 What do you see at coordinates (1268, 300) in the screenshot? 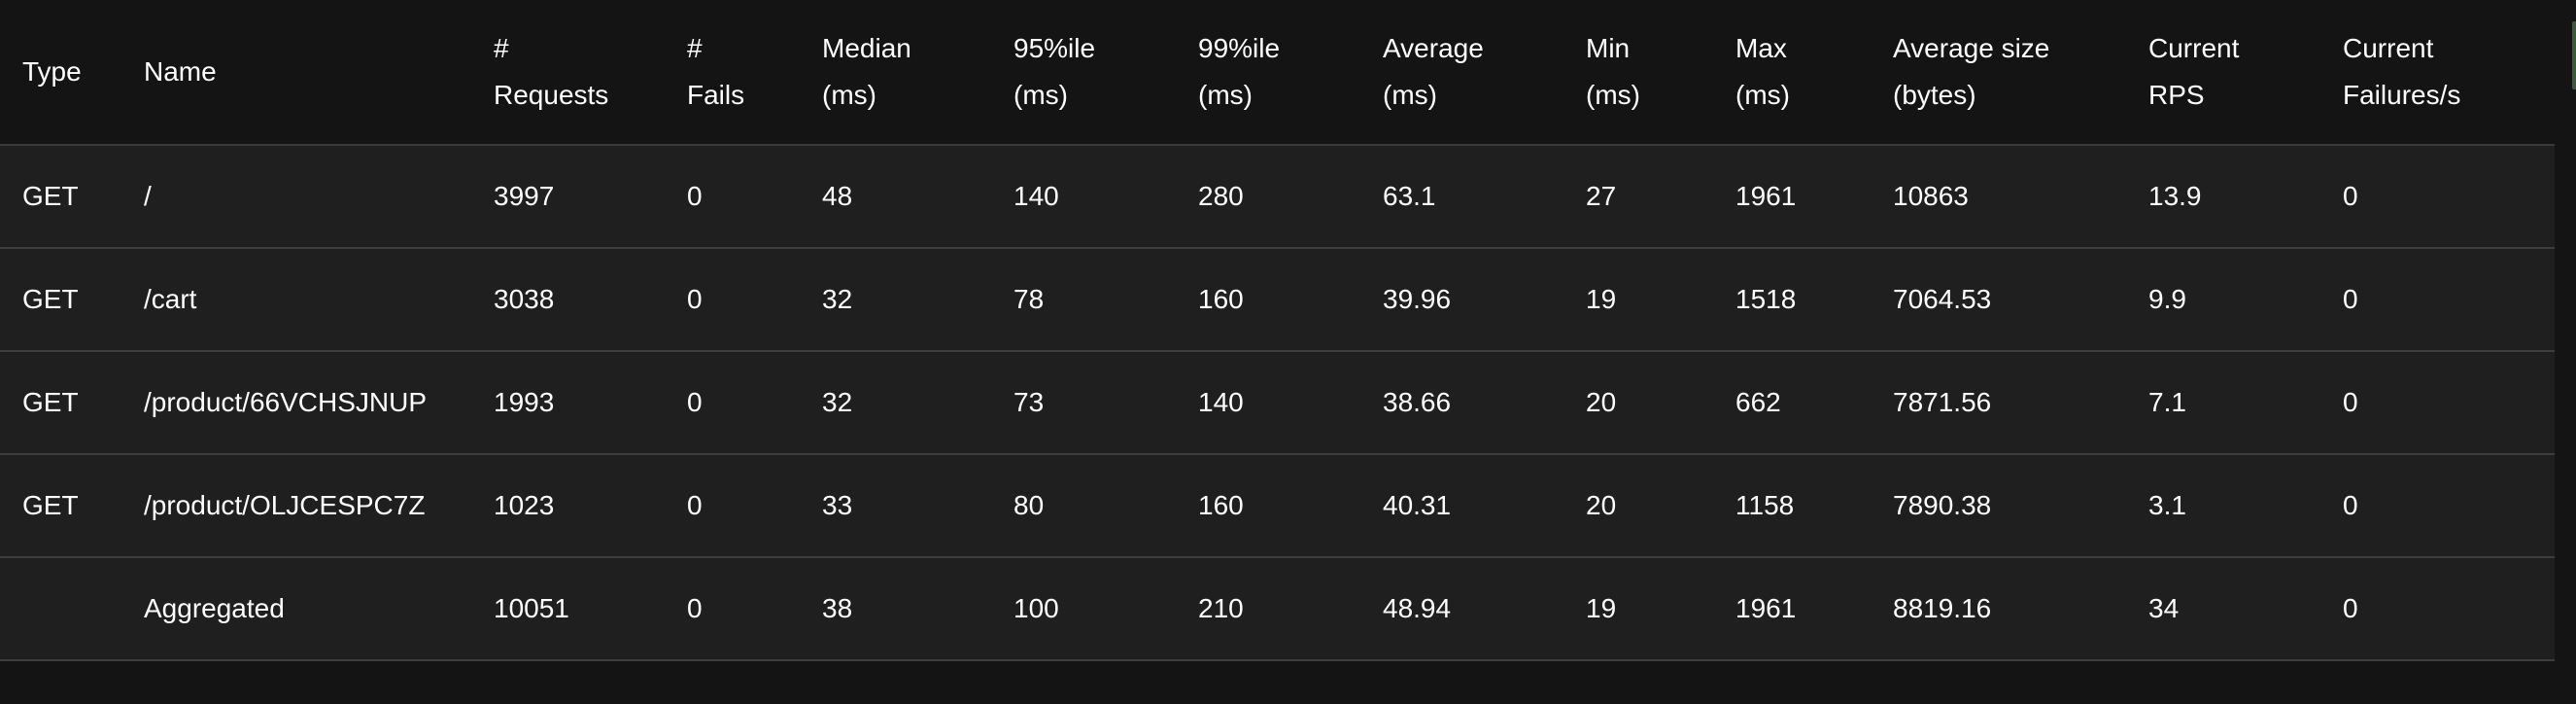
I see `cell-p99: 160` at bounding box center [1268, 300].